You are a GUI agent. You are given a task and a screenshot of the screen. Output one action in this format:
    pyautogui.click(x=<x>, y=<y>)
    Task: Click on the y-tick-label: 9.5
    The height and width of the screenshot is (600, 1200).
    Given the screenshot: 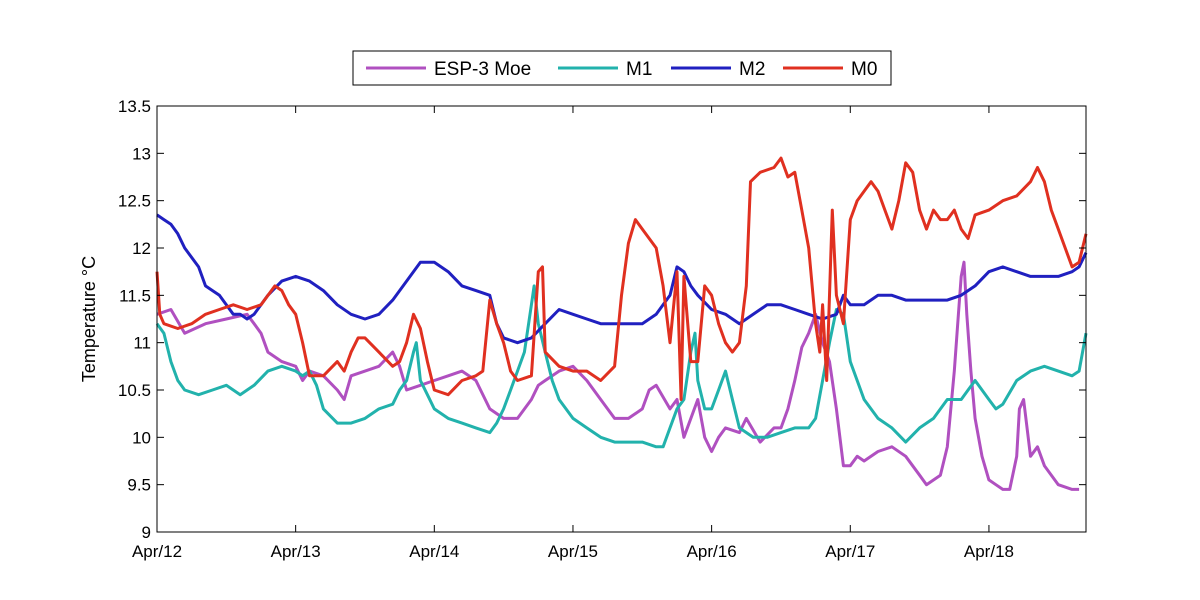 What is the action you would take?
    pyautogui.click(x=139, y=485)
    